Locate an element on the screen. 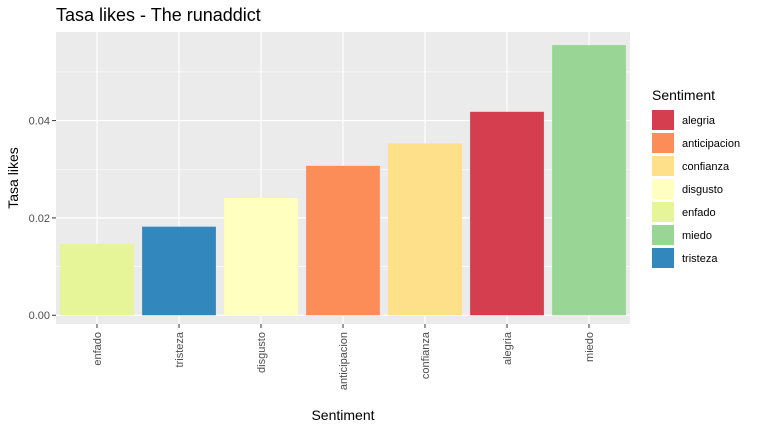  x-tick-label: disgusto is located at coordinates (262, 352).